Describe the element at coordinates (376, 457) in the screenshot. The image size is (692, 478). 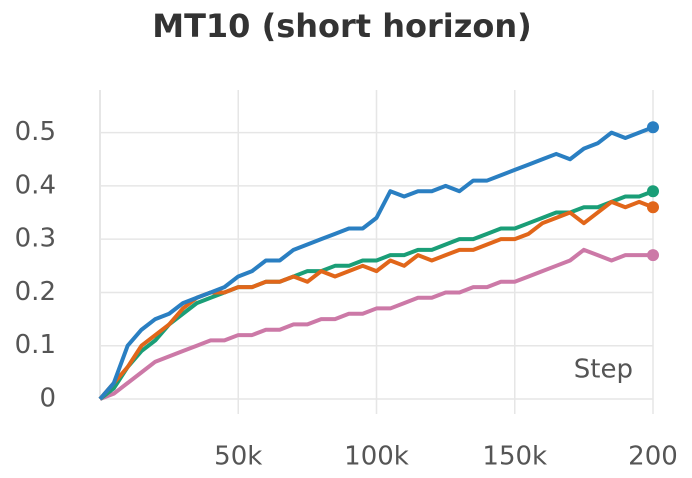
I see `x-tick-label: 100k` at that location.